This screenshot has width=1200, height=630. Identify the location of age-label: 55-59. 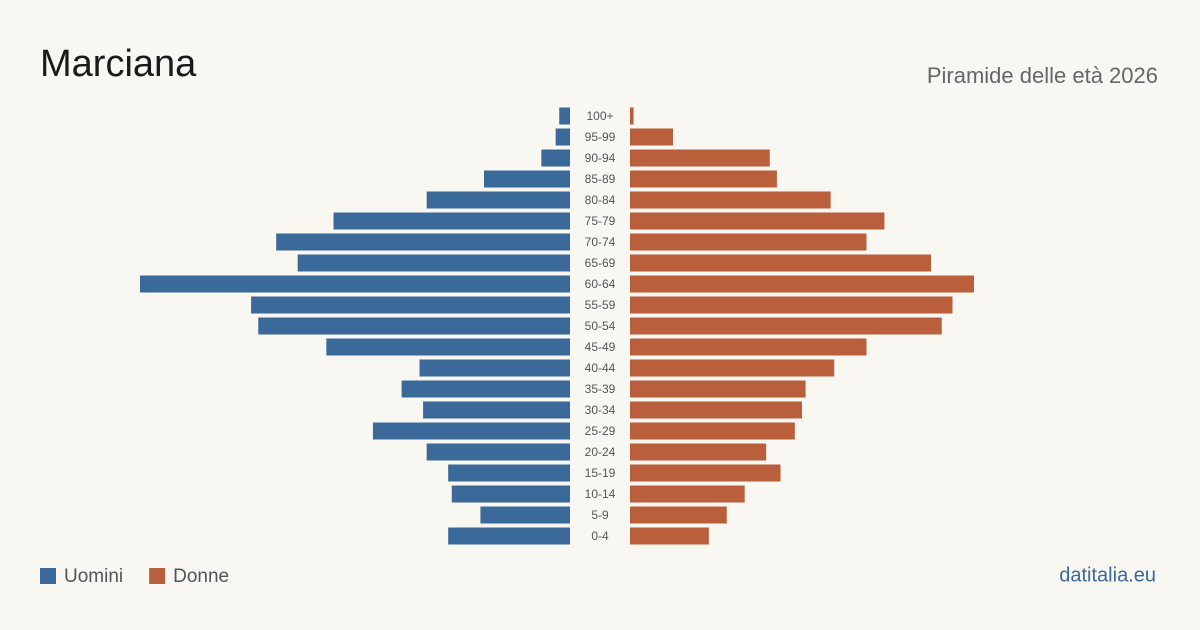
(600, 305).